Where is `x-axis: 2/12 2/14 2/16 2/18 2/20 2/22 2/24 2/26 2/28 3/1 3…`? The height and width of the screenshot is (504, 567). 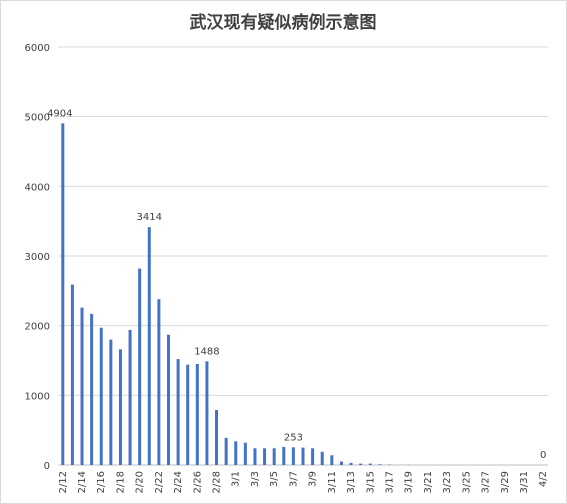
x-axis: 2/12 2/14 2/16 2/18 2/20 2/22 2/24 2/26 2/28 3/1 3… is located at coordinates (303, 482).